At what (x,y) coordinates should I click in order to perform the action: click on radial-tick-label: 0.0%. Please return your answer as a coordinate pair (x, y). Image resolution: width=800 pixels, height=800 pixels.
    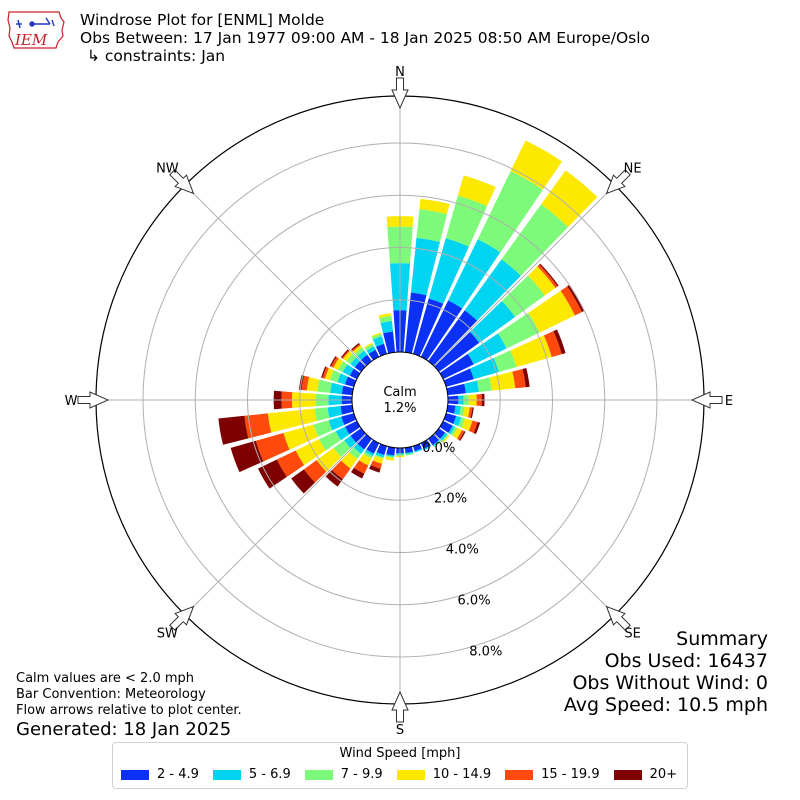
    Looking at the image, I should click on (438, 448).